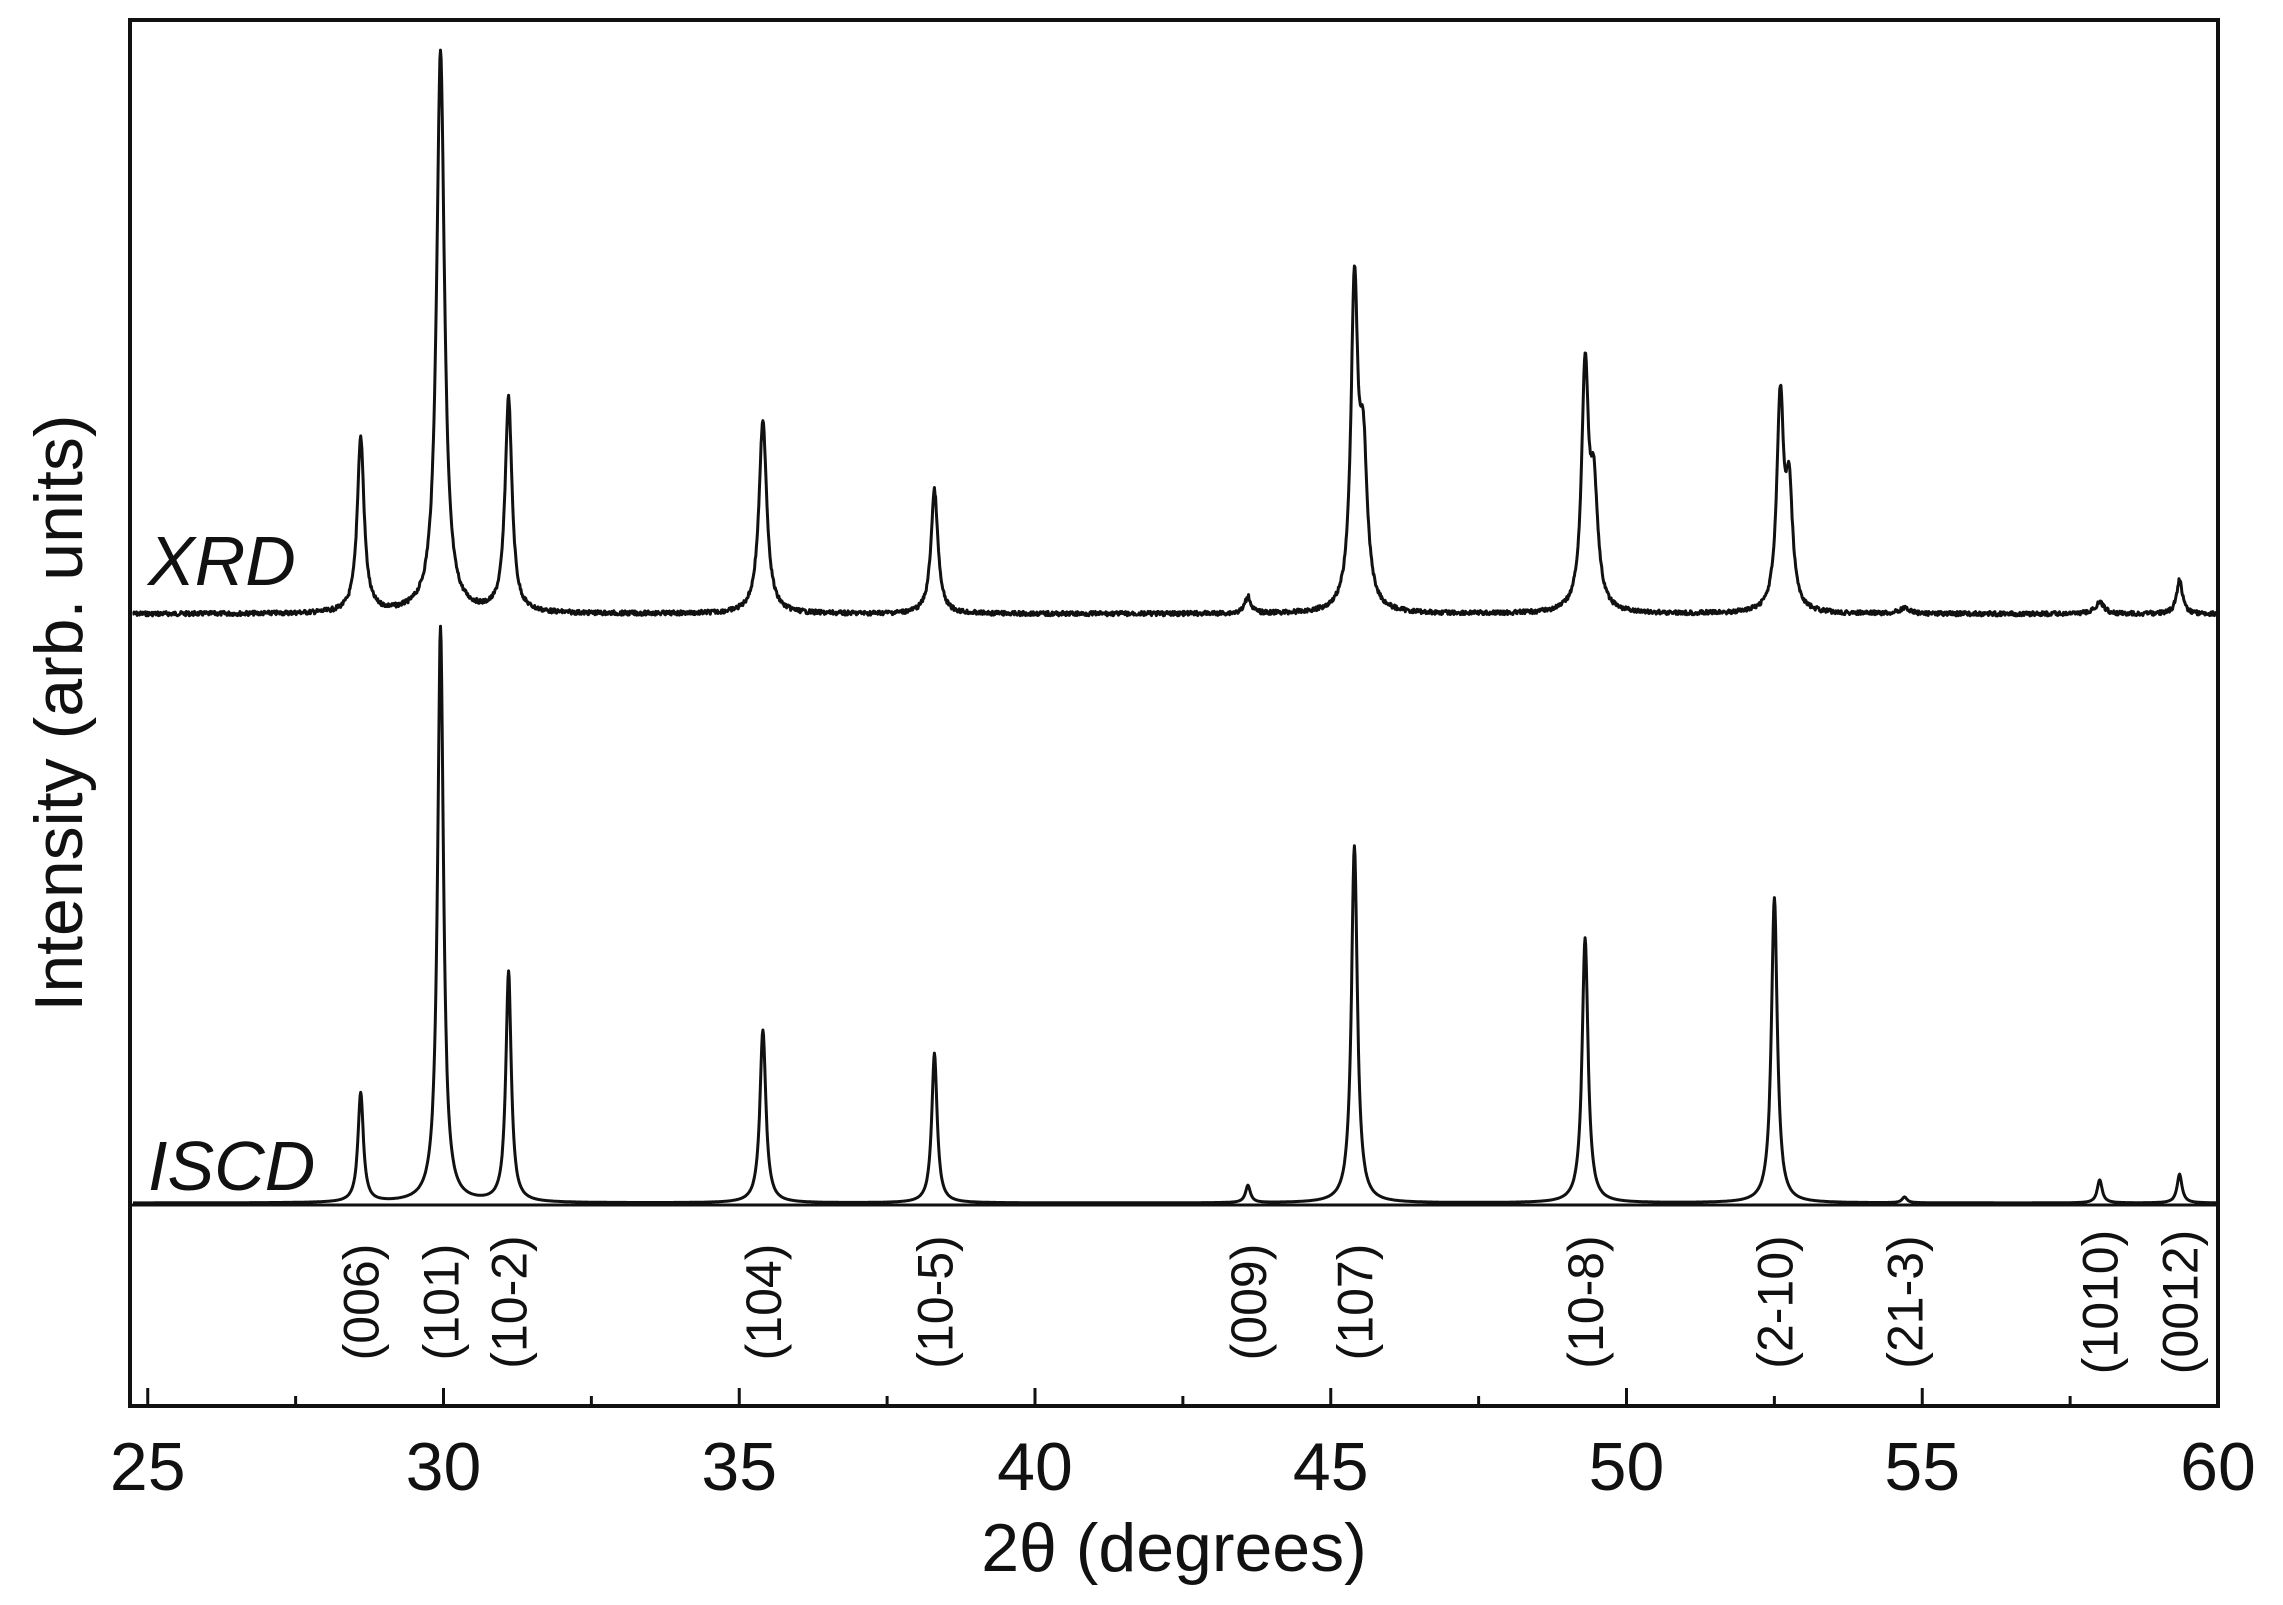 The height and width of the screenshot is (1605, 2283). What do you see at coordinates (1035, 1467) in the screenshot?
I see `x-tick-label: 40` at bounding box center [1035, 1467].